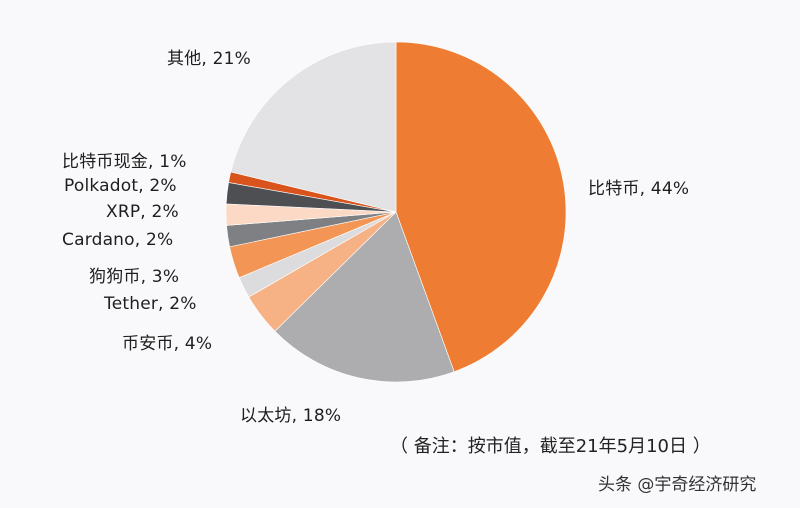 The image size is (800, 508). Describe the element at coordinates (550, 446) in the screenshot. I see `footnote: （ 备注：按市值，截至21年5月10日 ）` at that location.